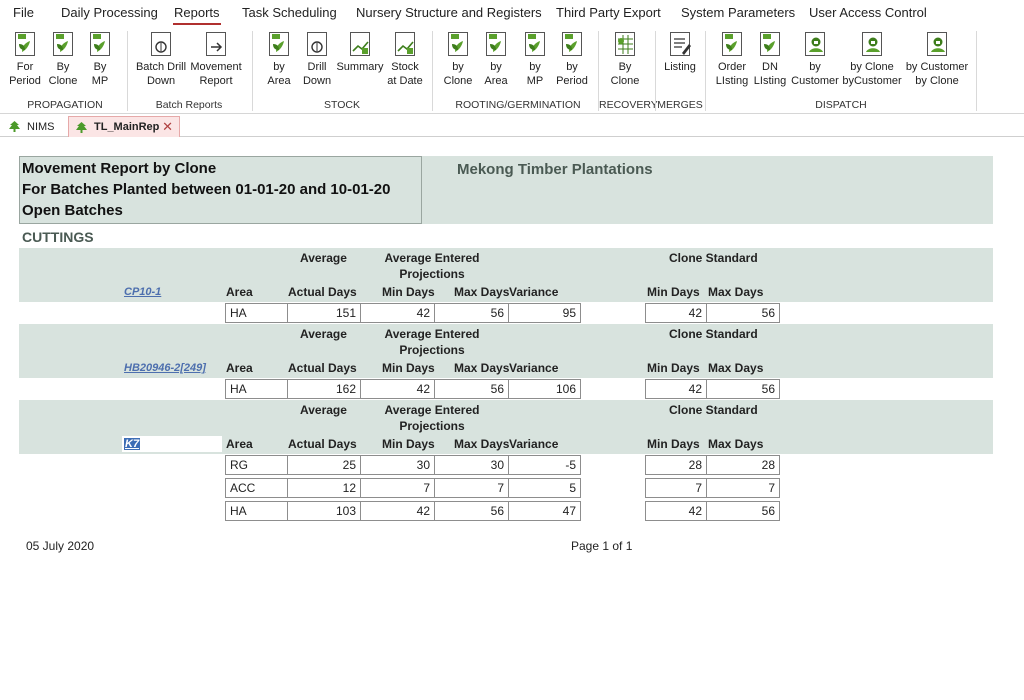 This screenshot has height=700, width=1024. What do you see at coordinates (602, 546) in the screenshot?
I see `page-number: Page 1 of 1` at bounding box center [602, 546].